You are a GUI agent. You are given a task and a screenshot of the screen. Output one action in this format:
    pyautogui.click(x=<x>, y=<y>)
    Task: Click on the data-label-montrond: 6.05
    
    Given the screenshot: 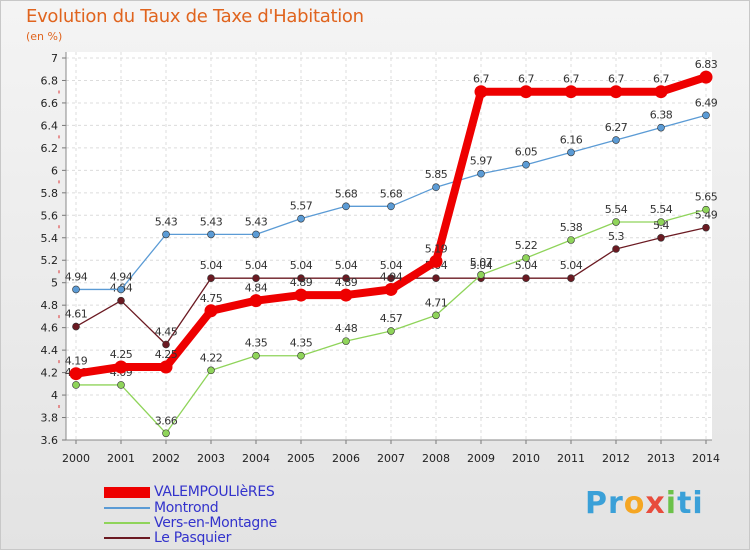 What is the action you would take?
    pyautogui.click(x=526, y=152)
    